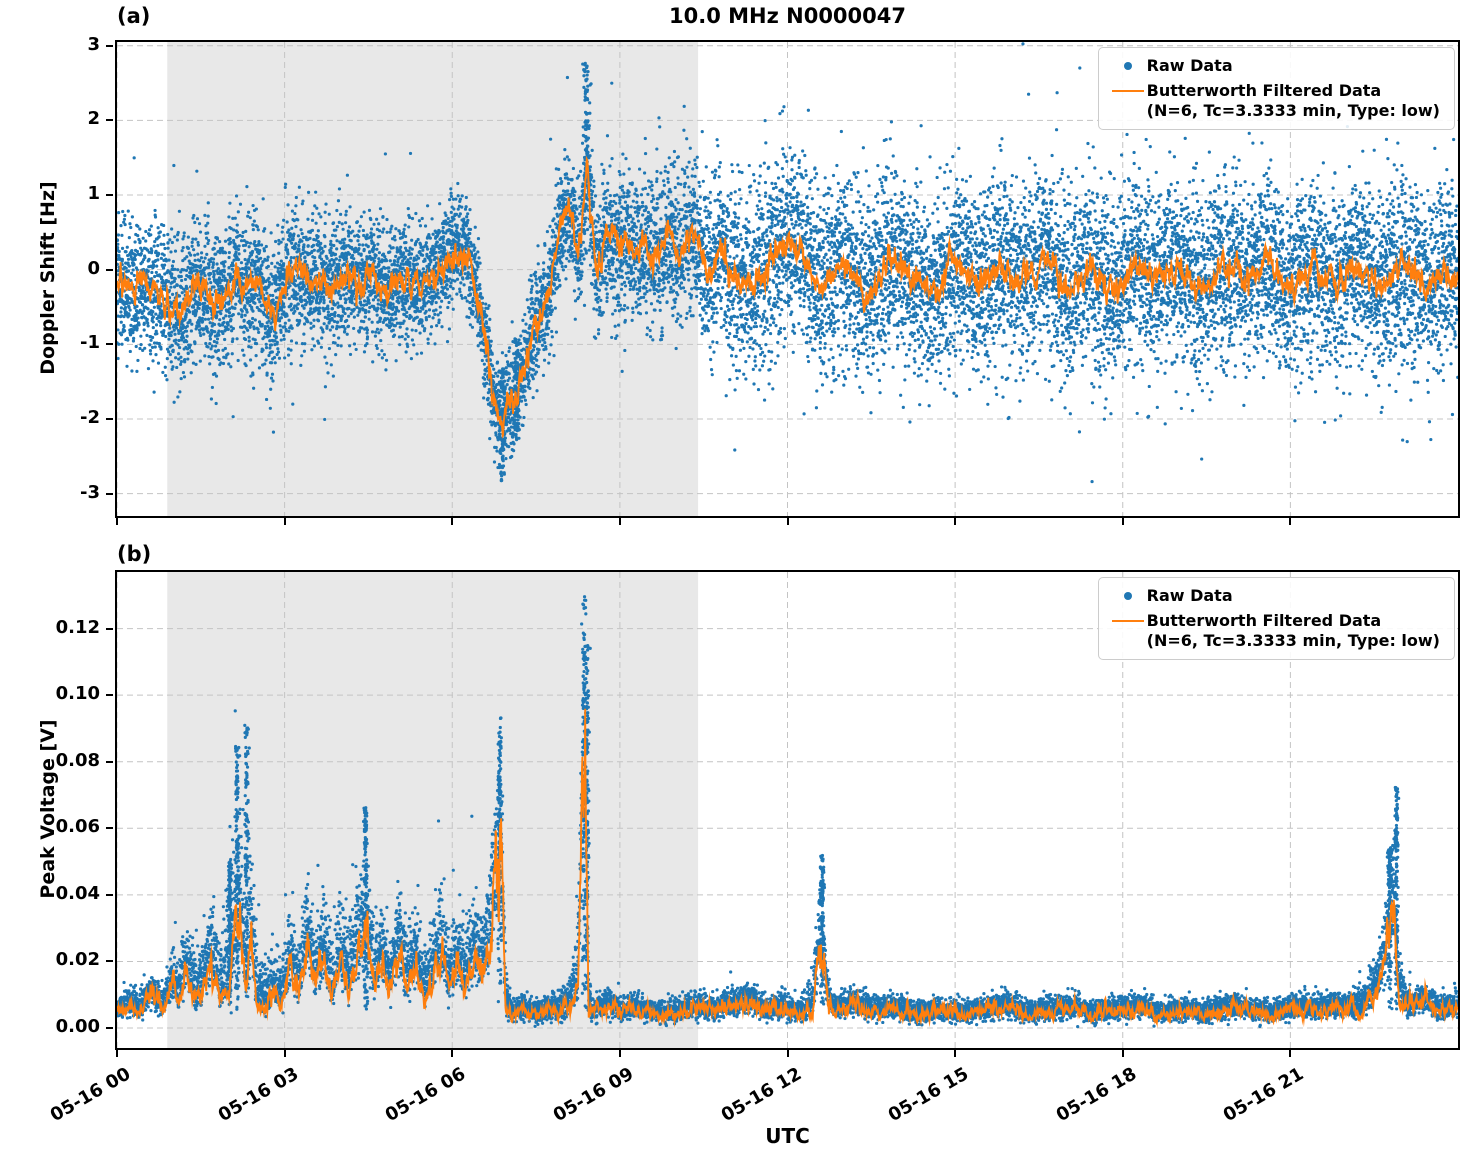 This screenshot has width=1471, height=1172. Describe the element at coordinates (90, 417) in the screenshot. I see `y-tick-label: -2` at that location.